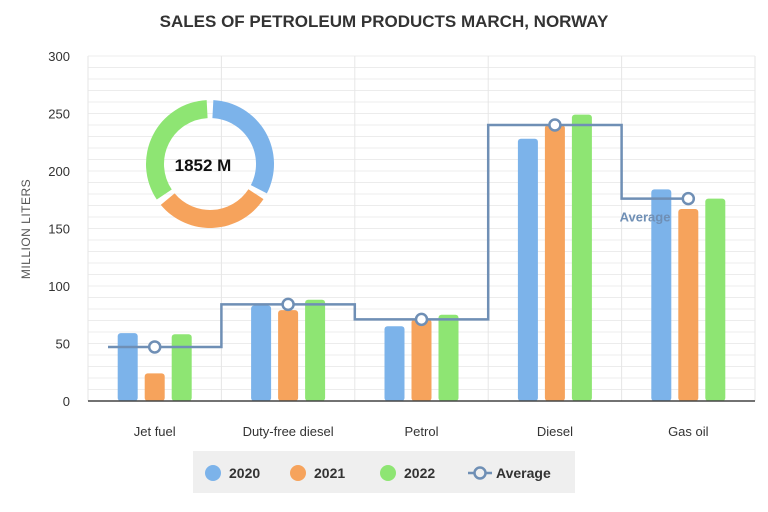 Image resolution: width=768 pixels, height=512 pixels. Describe the element at coordinates (155, 431) in the screenshot. I see `x-category-label: Jet fuel` at that location.